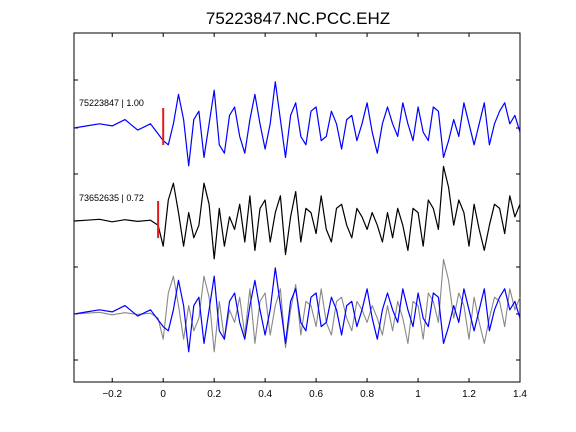  What do you see at coordinates (112, 394) in the screenshot?
I see `x-tick-label: −0.2` at bounding box center [112, 394].